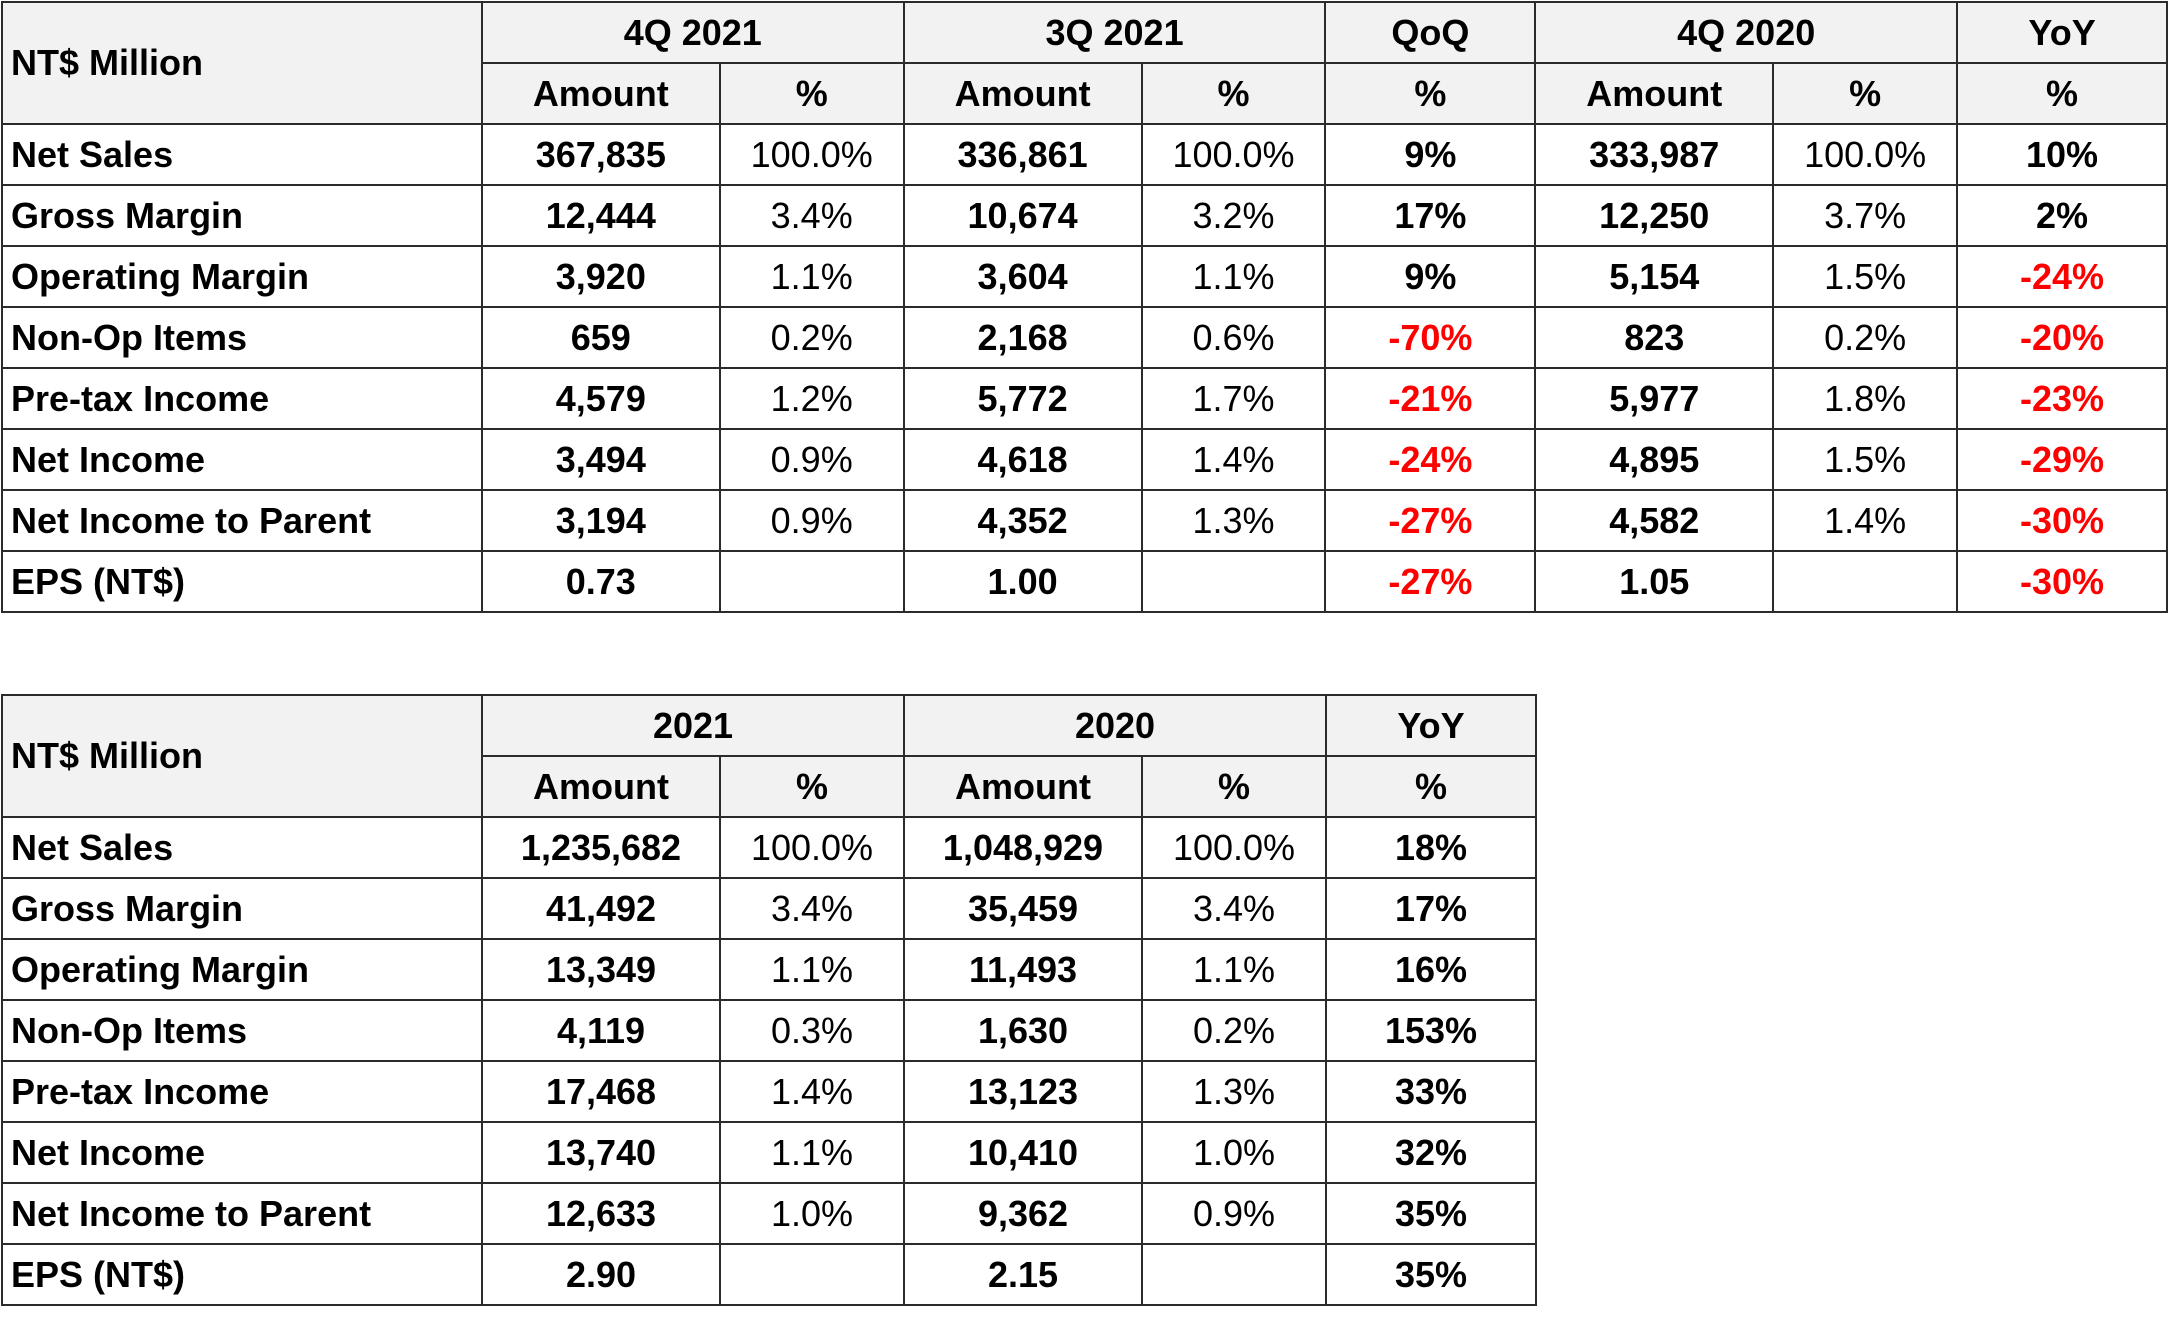 The width and height of the screenshot is (2168, 1325). What do you see at coordinates (769, 1030) in the screenshot?
I see `table-row: Non-Op Items 4,119 0.3% 1,630 0.2% 153%` at bounding box center [769, 1030].